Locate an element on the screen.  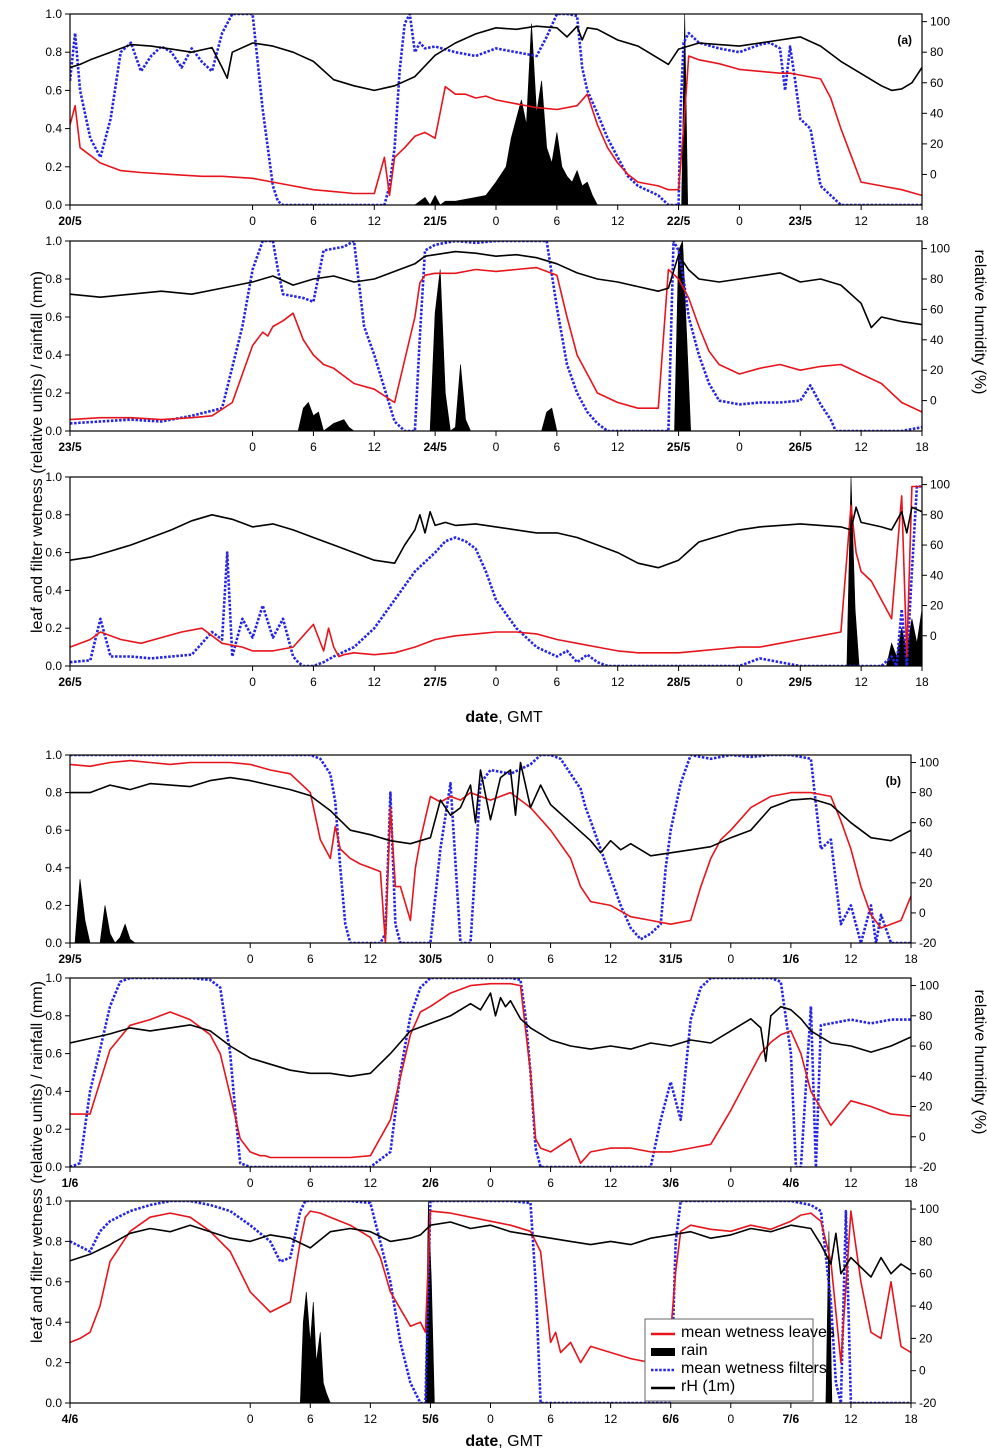
x-tick-label: 18 is located at coordinates (922, 221).